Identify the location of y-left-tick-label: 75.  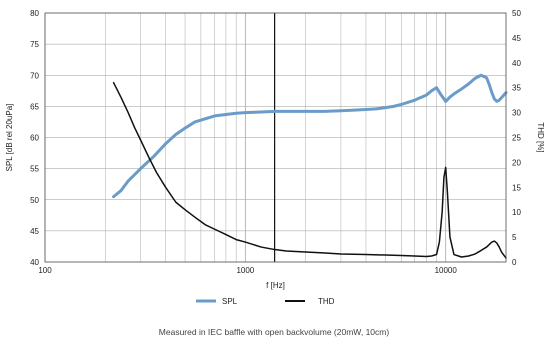
(34, 44).